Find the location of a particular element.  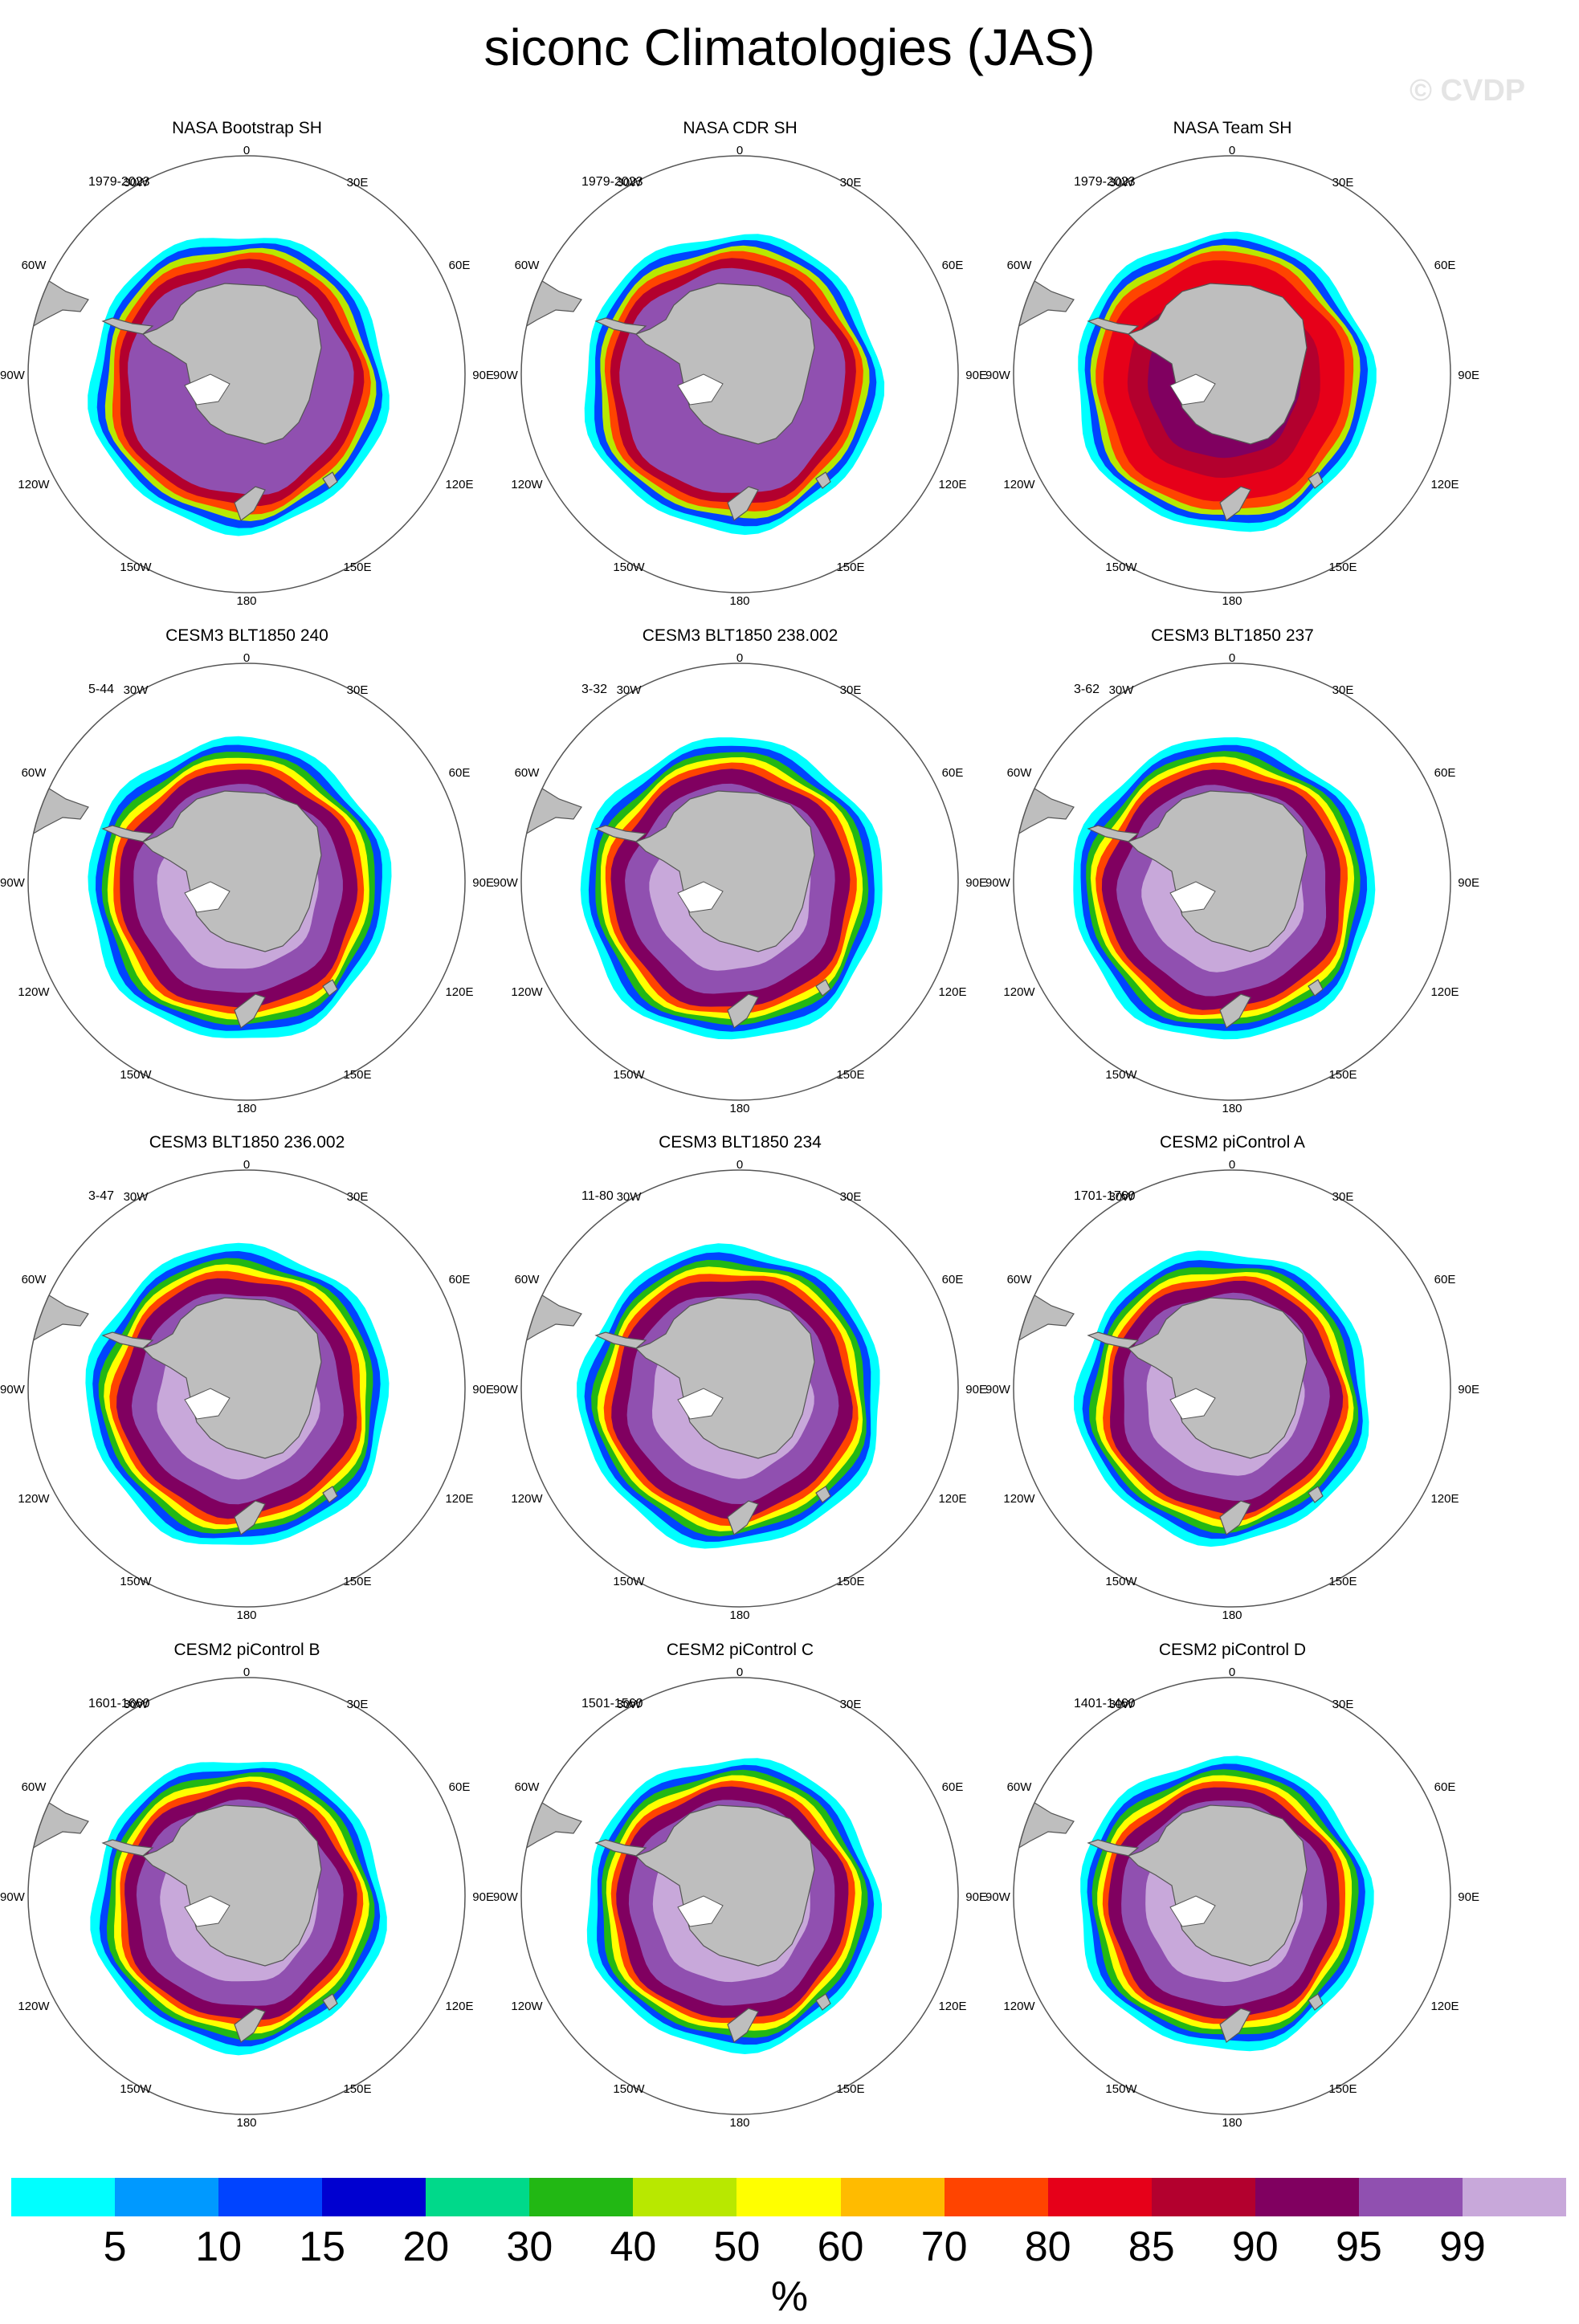

panel-title: CESM3 BLT1850 237 is located at coordinates (1232, 636).